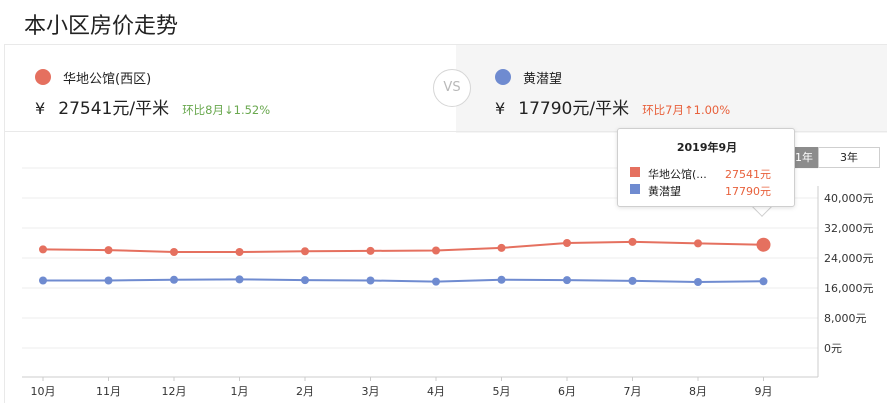 Image resolution: width=887 pixels, height=403 pixels. Describe the element at coordinates (567, 391) in the screenshot. I see `x-tick-label: 6月` at that location.